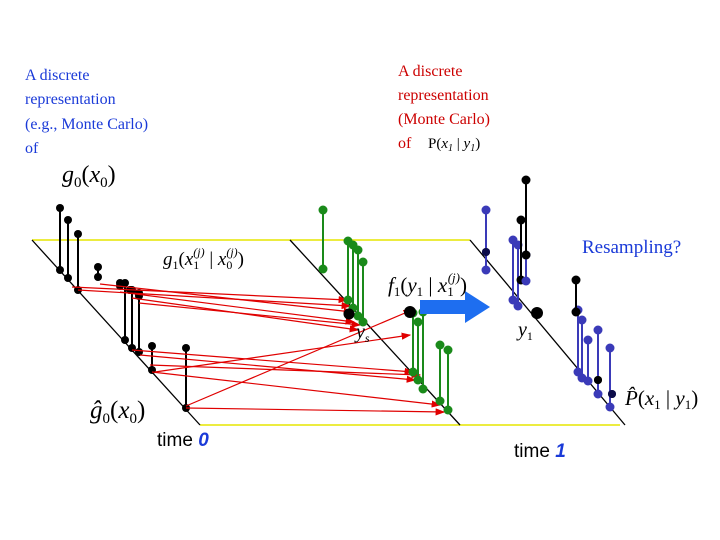 The width and height of the screenshot is (720, 540). Describe the element at coordinates (540, 451) in the screenshot. I see `time1-label: time 1` at that location.